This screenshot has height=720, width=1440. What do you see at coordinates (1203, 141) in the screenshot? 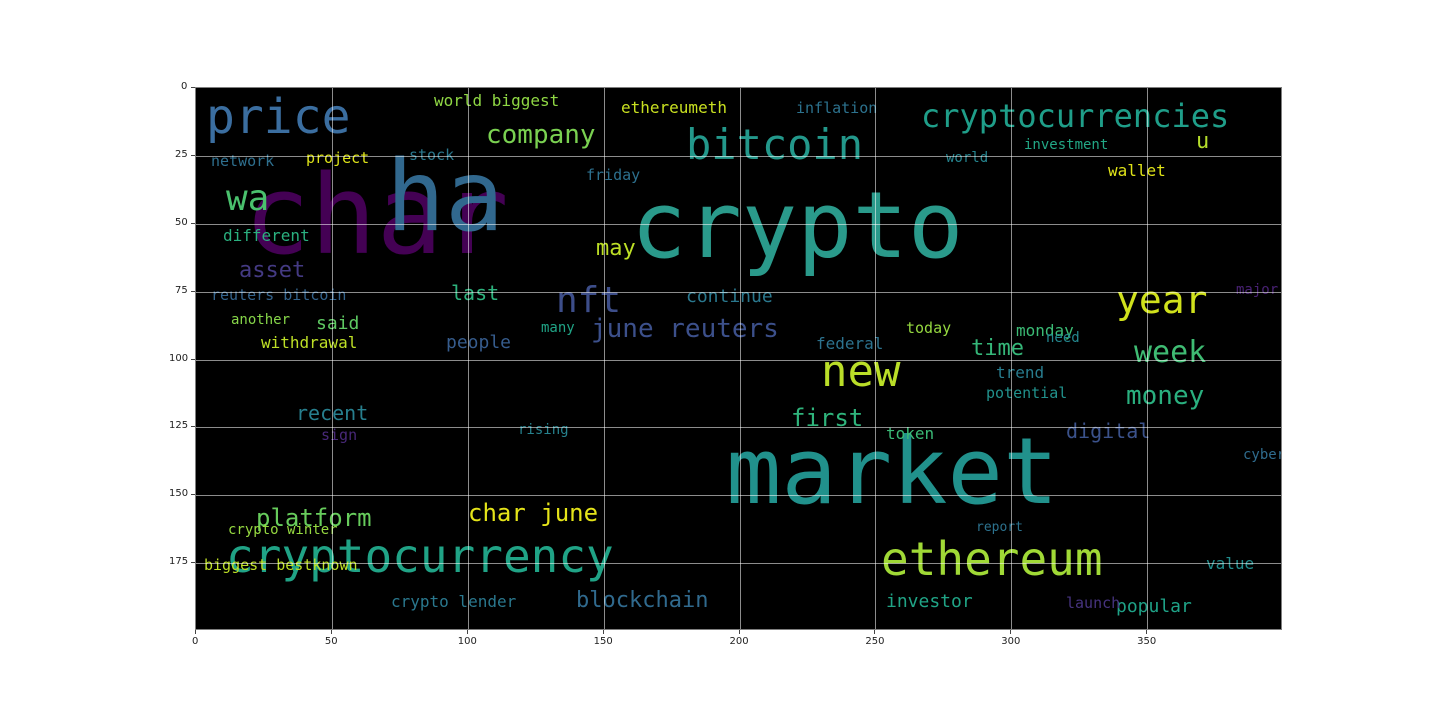
I see `word-u: u` at bounding box center [1203, 141].